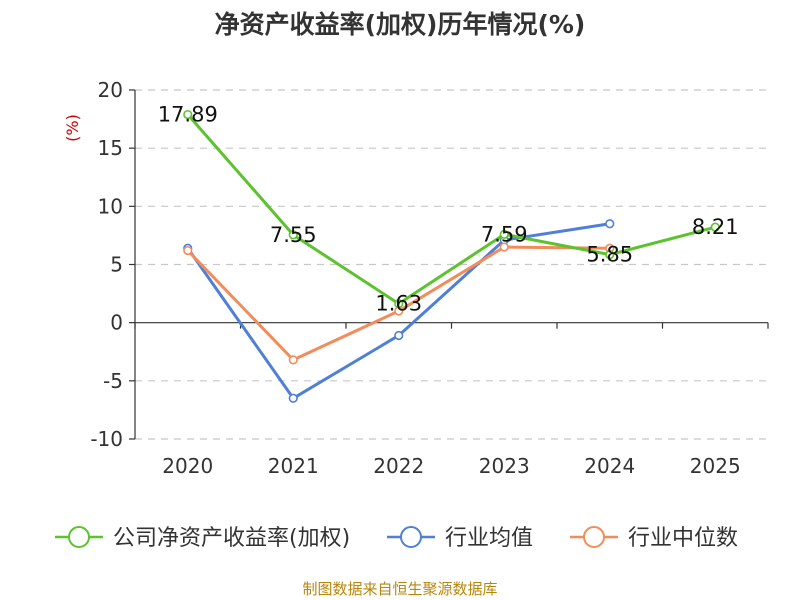  I want to click on y-tick-label: 0, so click(116, 323).